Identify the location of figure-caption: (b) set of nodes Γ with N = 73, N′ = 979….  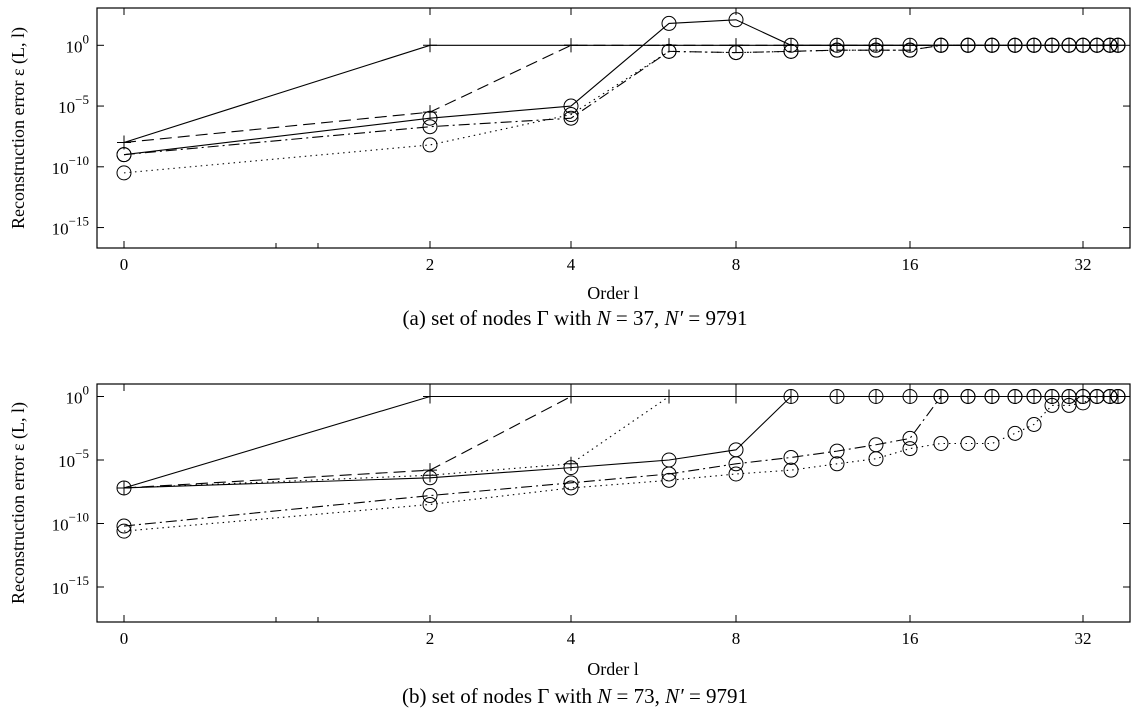
(575, 696).